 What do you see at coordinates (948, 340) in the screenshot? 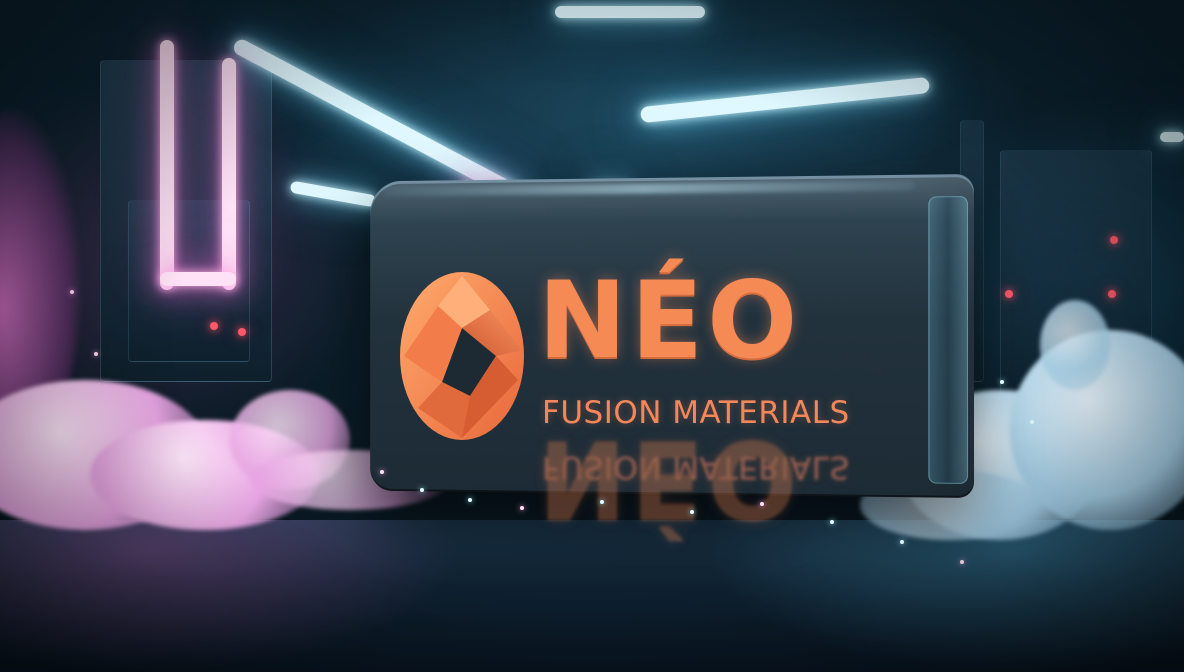
I see `sign-end-cap` at bounding box center [948, 340].